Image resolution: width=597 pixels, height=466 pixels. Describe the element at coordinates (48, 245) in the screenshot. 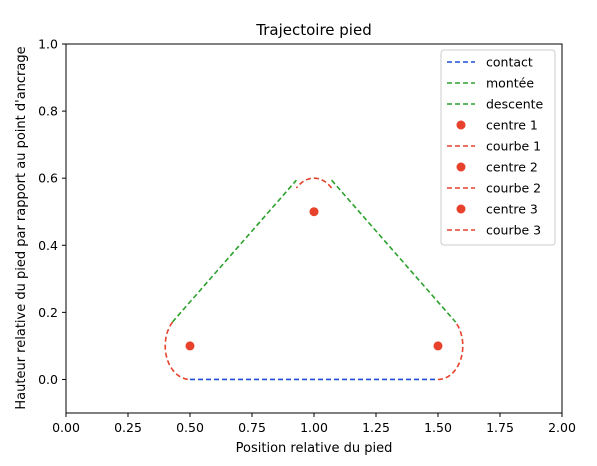

I see `y-tick-label: 0.4` at that location.